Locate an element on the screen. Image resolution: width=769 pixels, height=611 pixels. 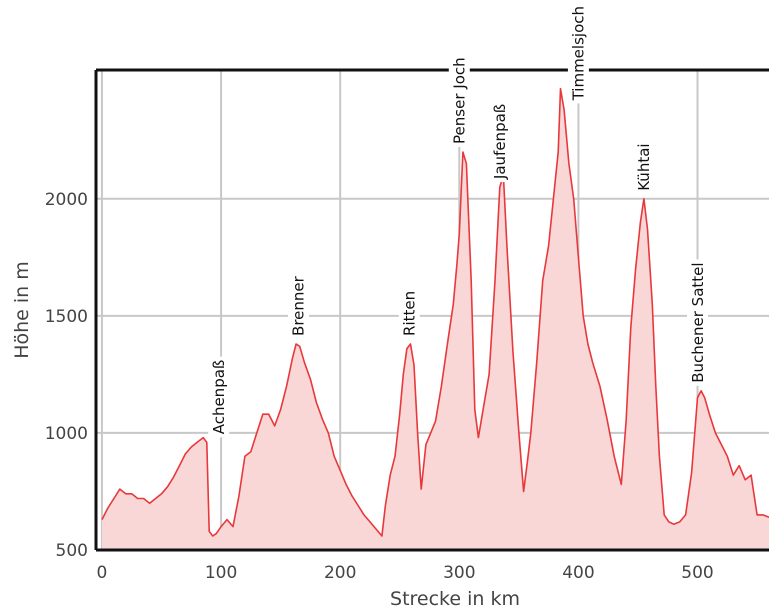
pass-label: Buchener Sattel is located at coordinates (698, 322).